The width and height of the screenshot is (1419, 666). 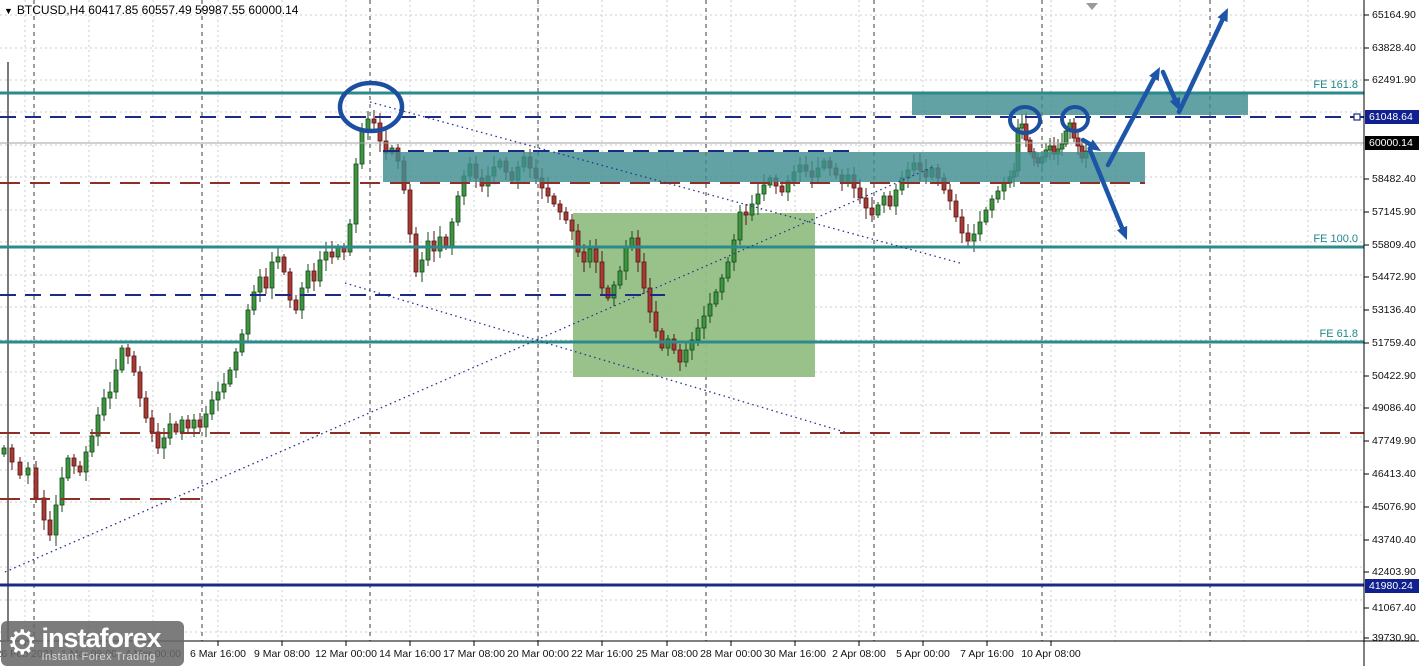 What do you see at coordinates (987, 654) in the screenshot?
I see `time-tick-label: 7 Apr 16:00` at bounding box center [987, 654].